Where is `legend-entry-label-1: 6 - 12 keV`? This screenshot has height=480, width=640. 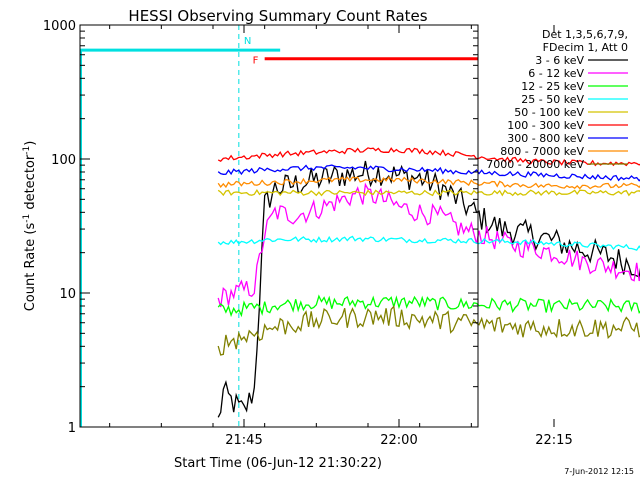
legend-entry-label-1: 6 - 12 keV is located at coordinates (556, 73).